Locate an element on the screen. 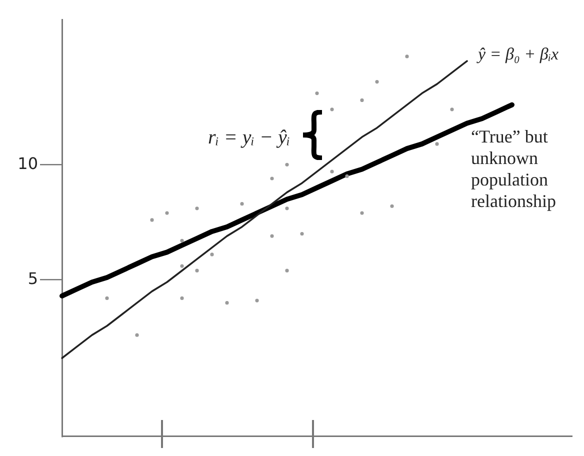 This screenshot has width=584, height=456. annotation: rᵢ = yᵢ − ŷᵢ is located at coordinates (249, 137).